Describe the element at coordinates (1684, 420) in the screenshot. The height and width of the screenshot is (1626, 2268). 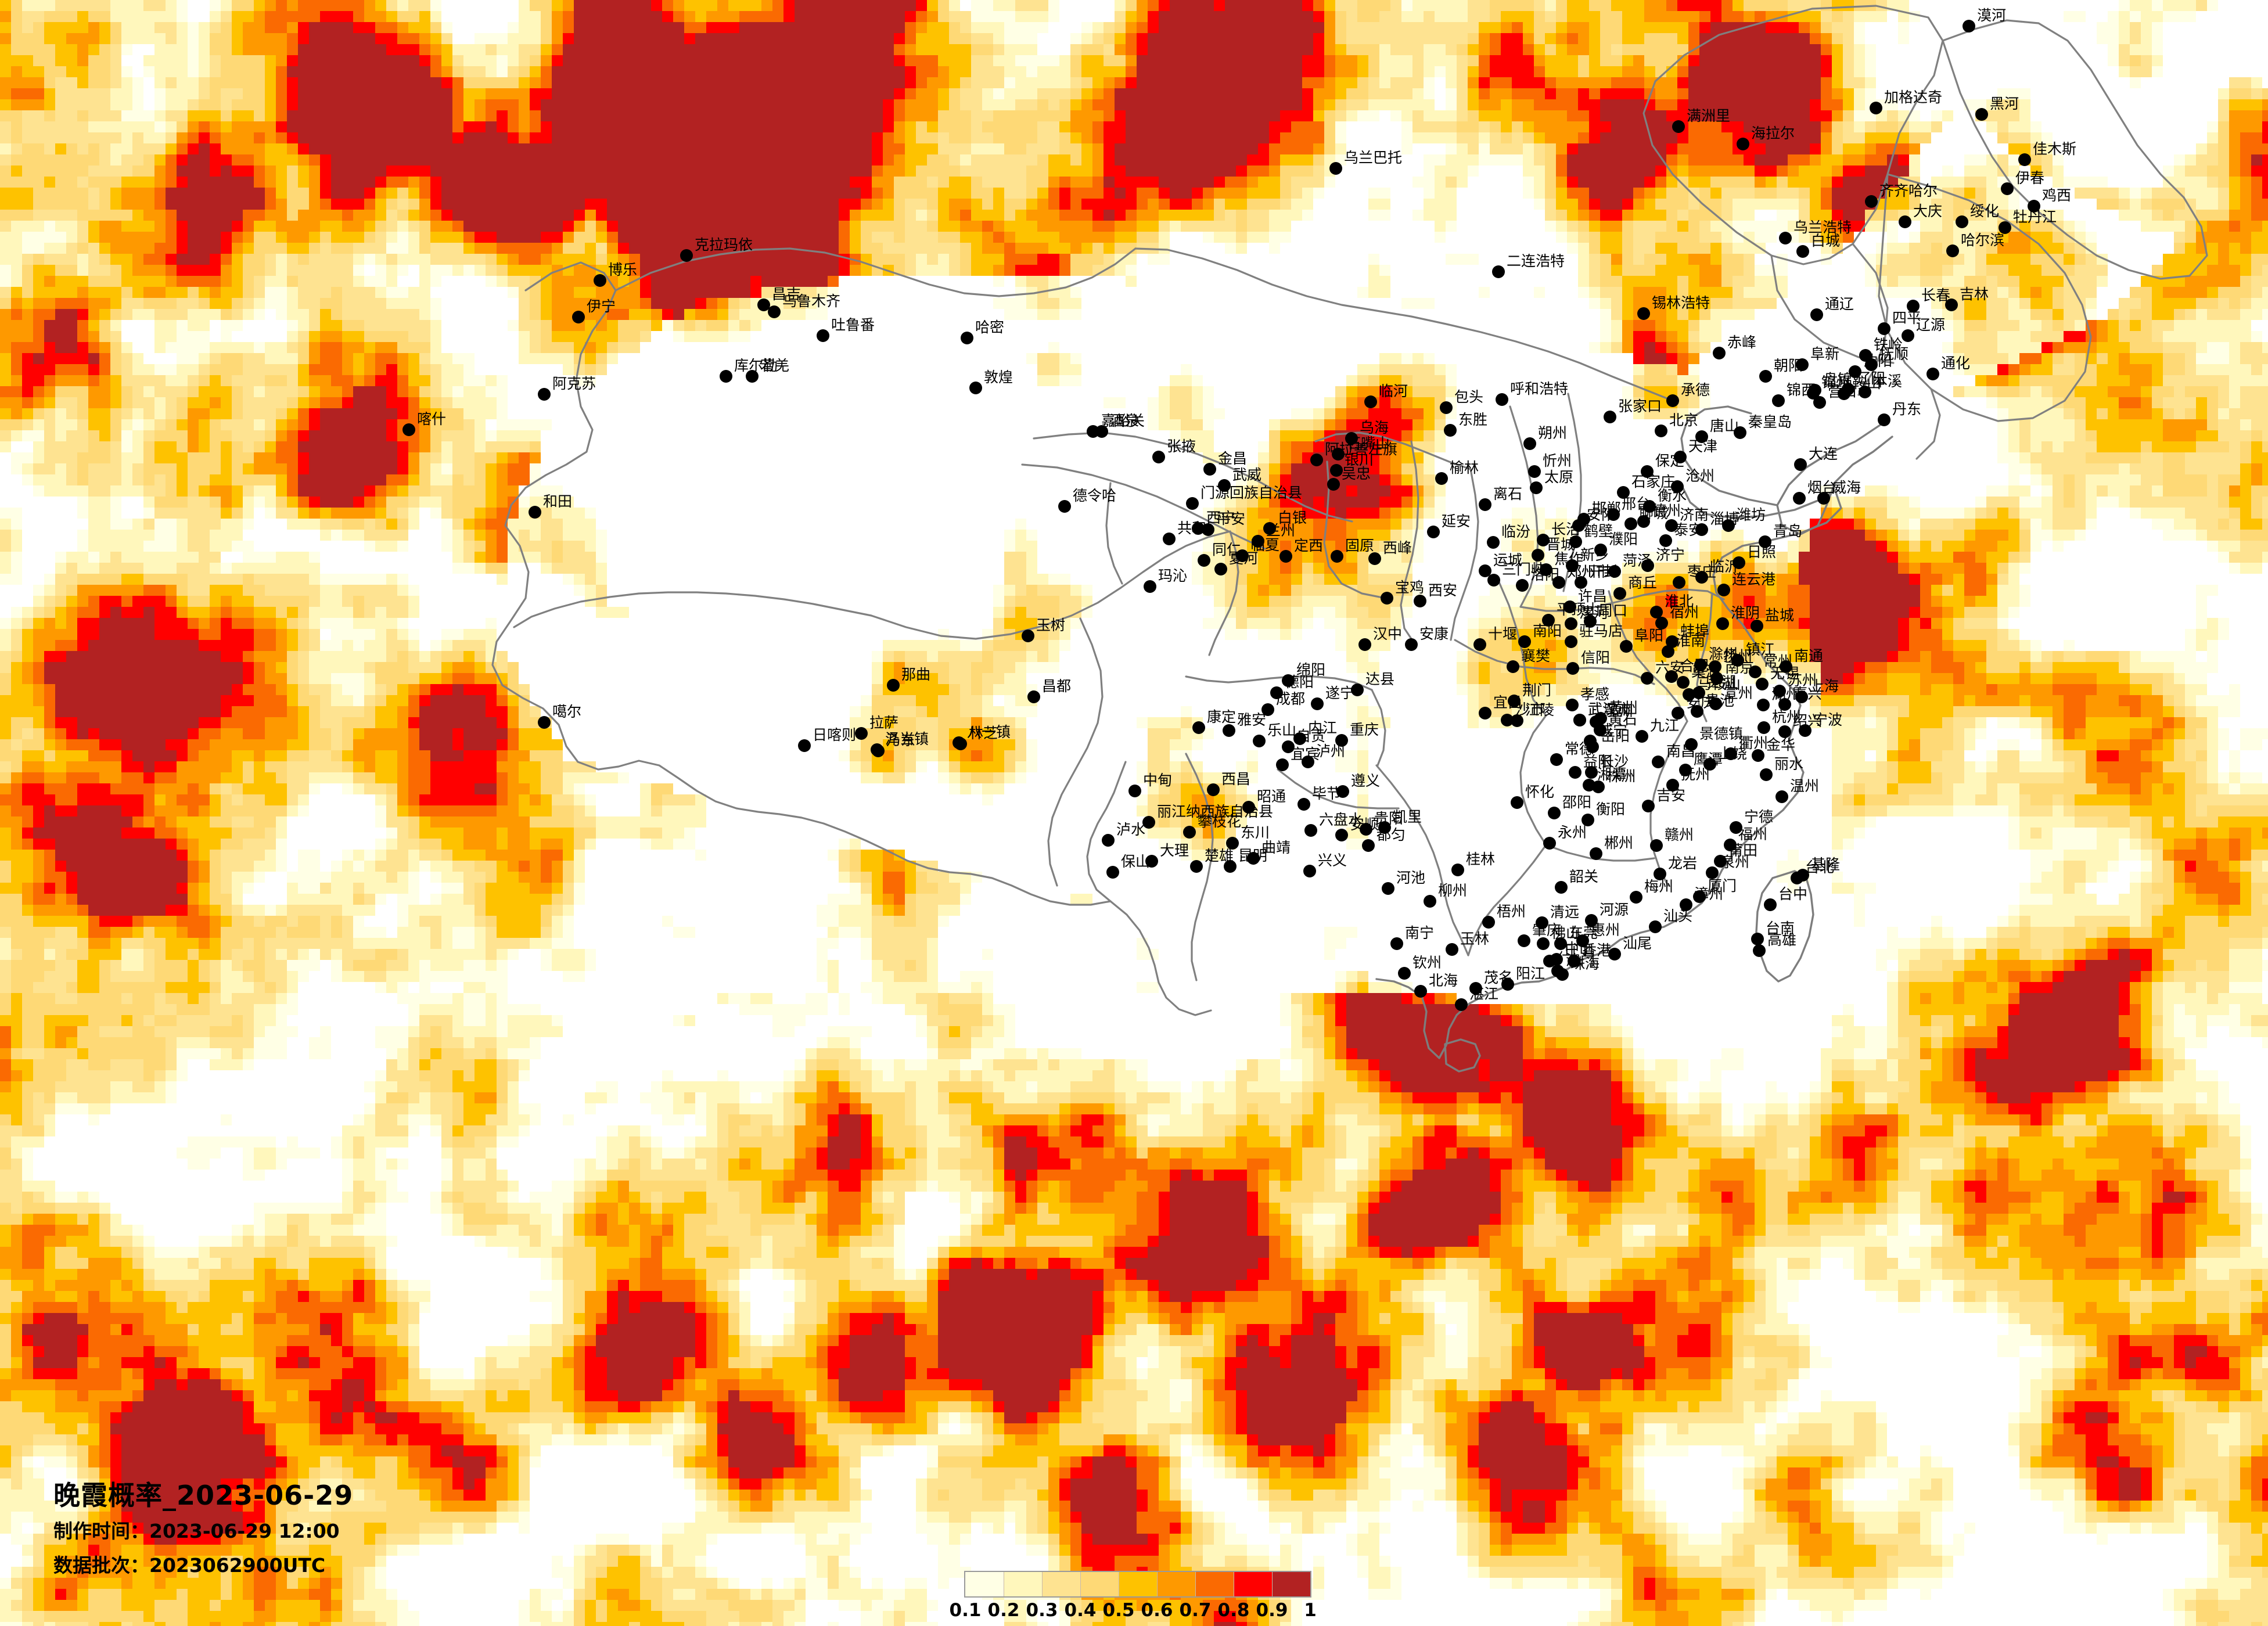
I see `city-label: 北京` at that location.